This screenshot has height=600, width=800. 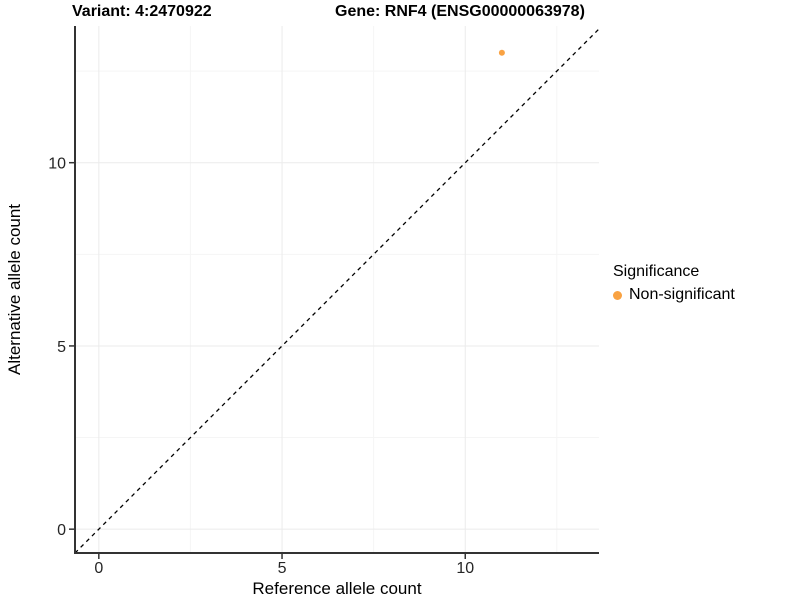 I want to click on legend-entry-label: Non-significant, so click(x=682, y=294).